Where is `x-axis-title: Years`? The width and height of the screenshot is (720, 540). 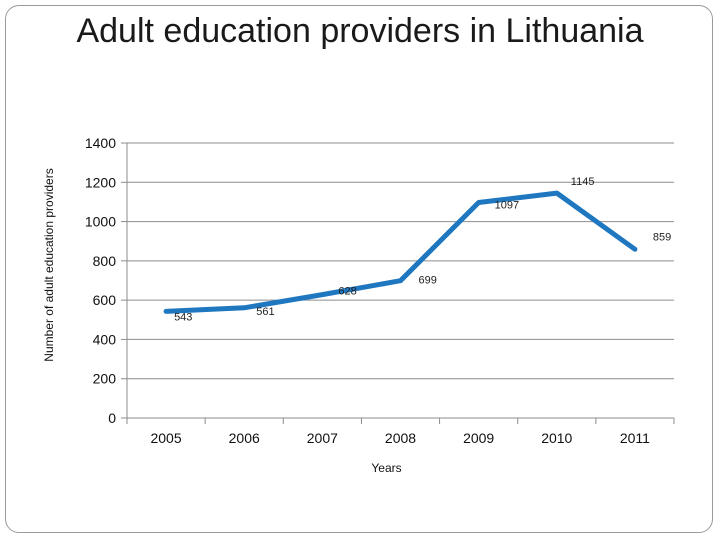 x-axis-title: Years is located at coordinates (386, 468).